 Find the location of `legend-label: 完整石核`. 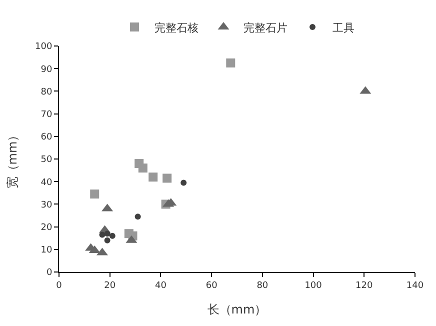

legend-label: 完整石核 is located at coordinates (176, 27).